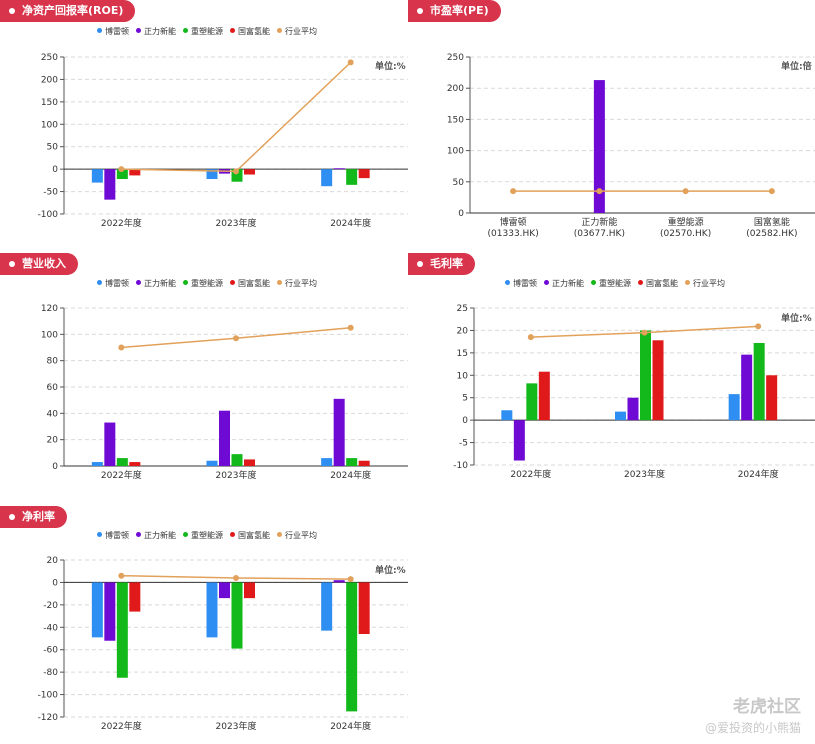  What do you see at coordinates (50, 606) in the screenshot?
I see `y-tick-label: -20` at bounding box center [50, 606].